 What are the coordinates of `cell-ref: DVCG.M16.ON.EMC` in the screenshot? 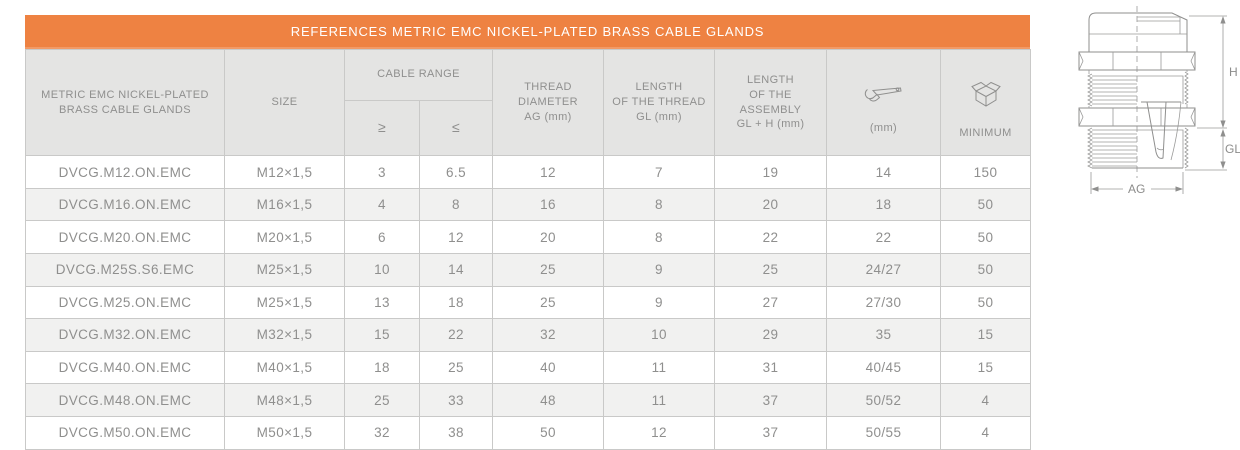 It's located at (125, 204).